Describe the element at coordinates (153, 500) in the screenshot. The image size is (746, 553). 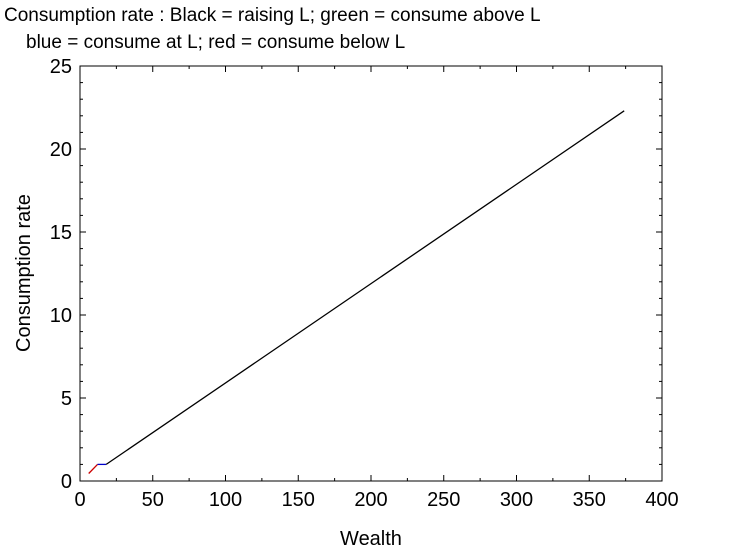
I see `x-tick-label: 50` at that location.